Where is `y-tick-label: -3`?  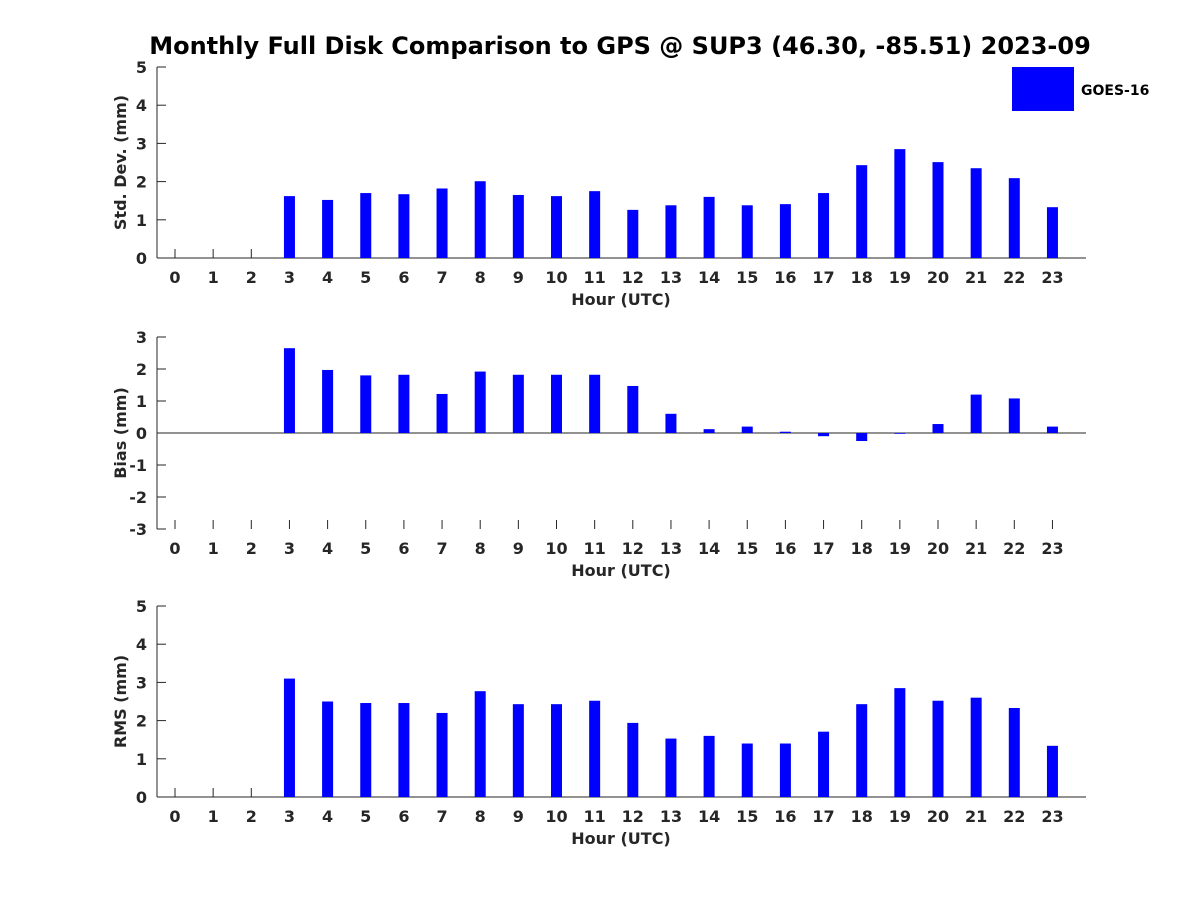
y-tick-label: -3 is located at coordinates (138, 529).